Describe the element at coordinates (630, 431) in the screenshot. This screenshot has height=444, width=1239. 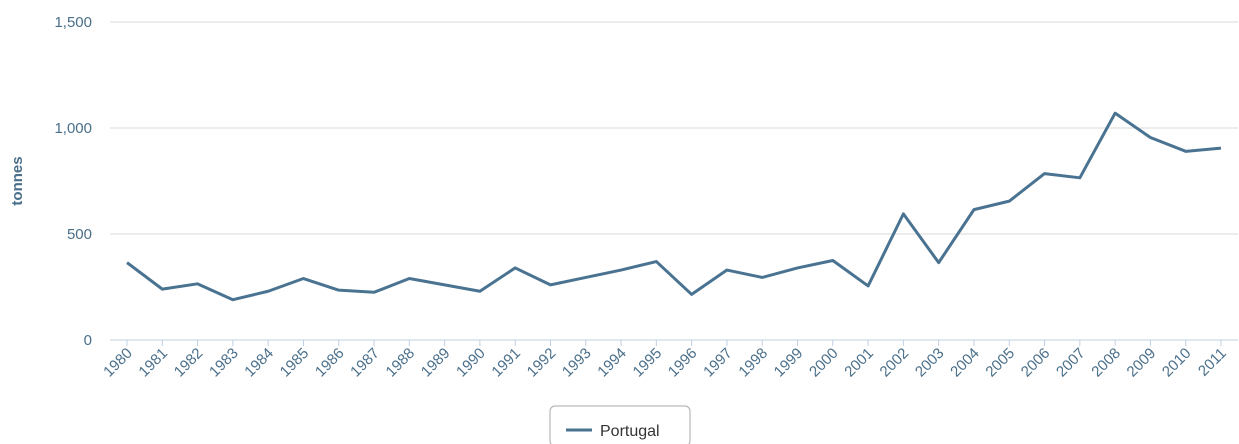
I see `legend-label: Portugal` at that location.